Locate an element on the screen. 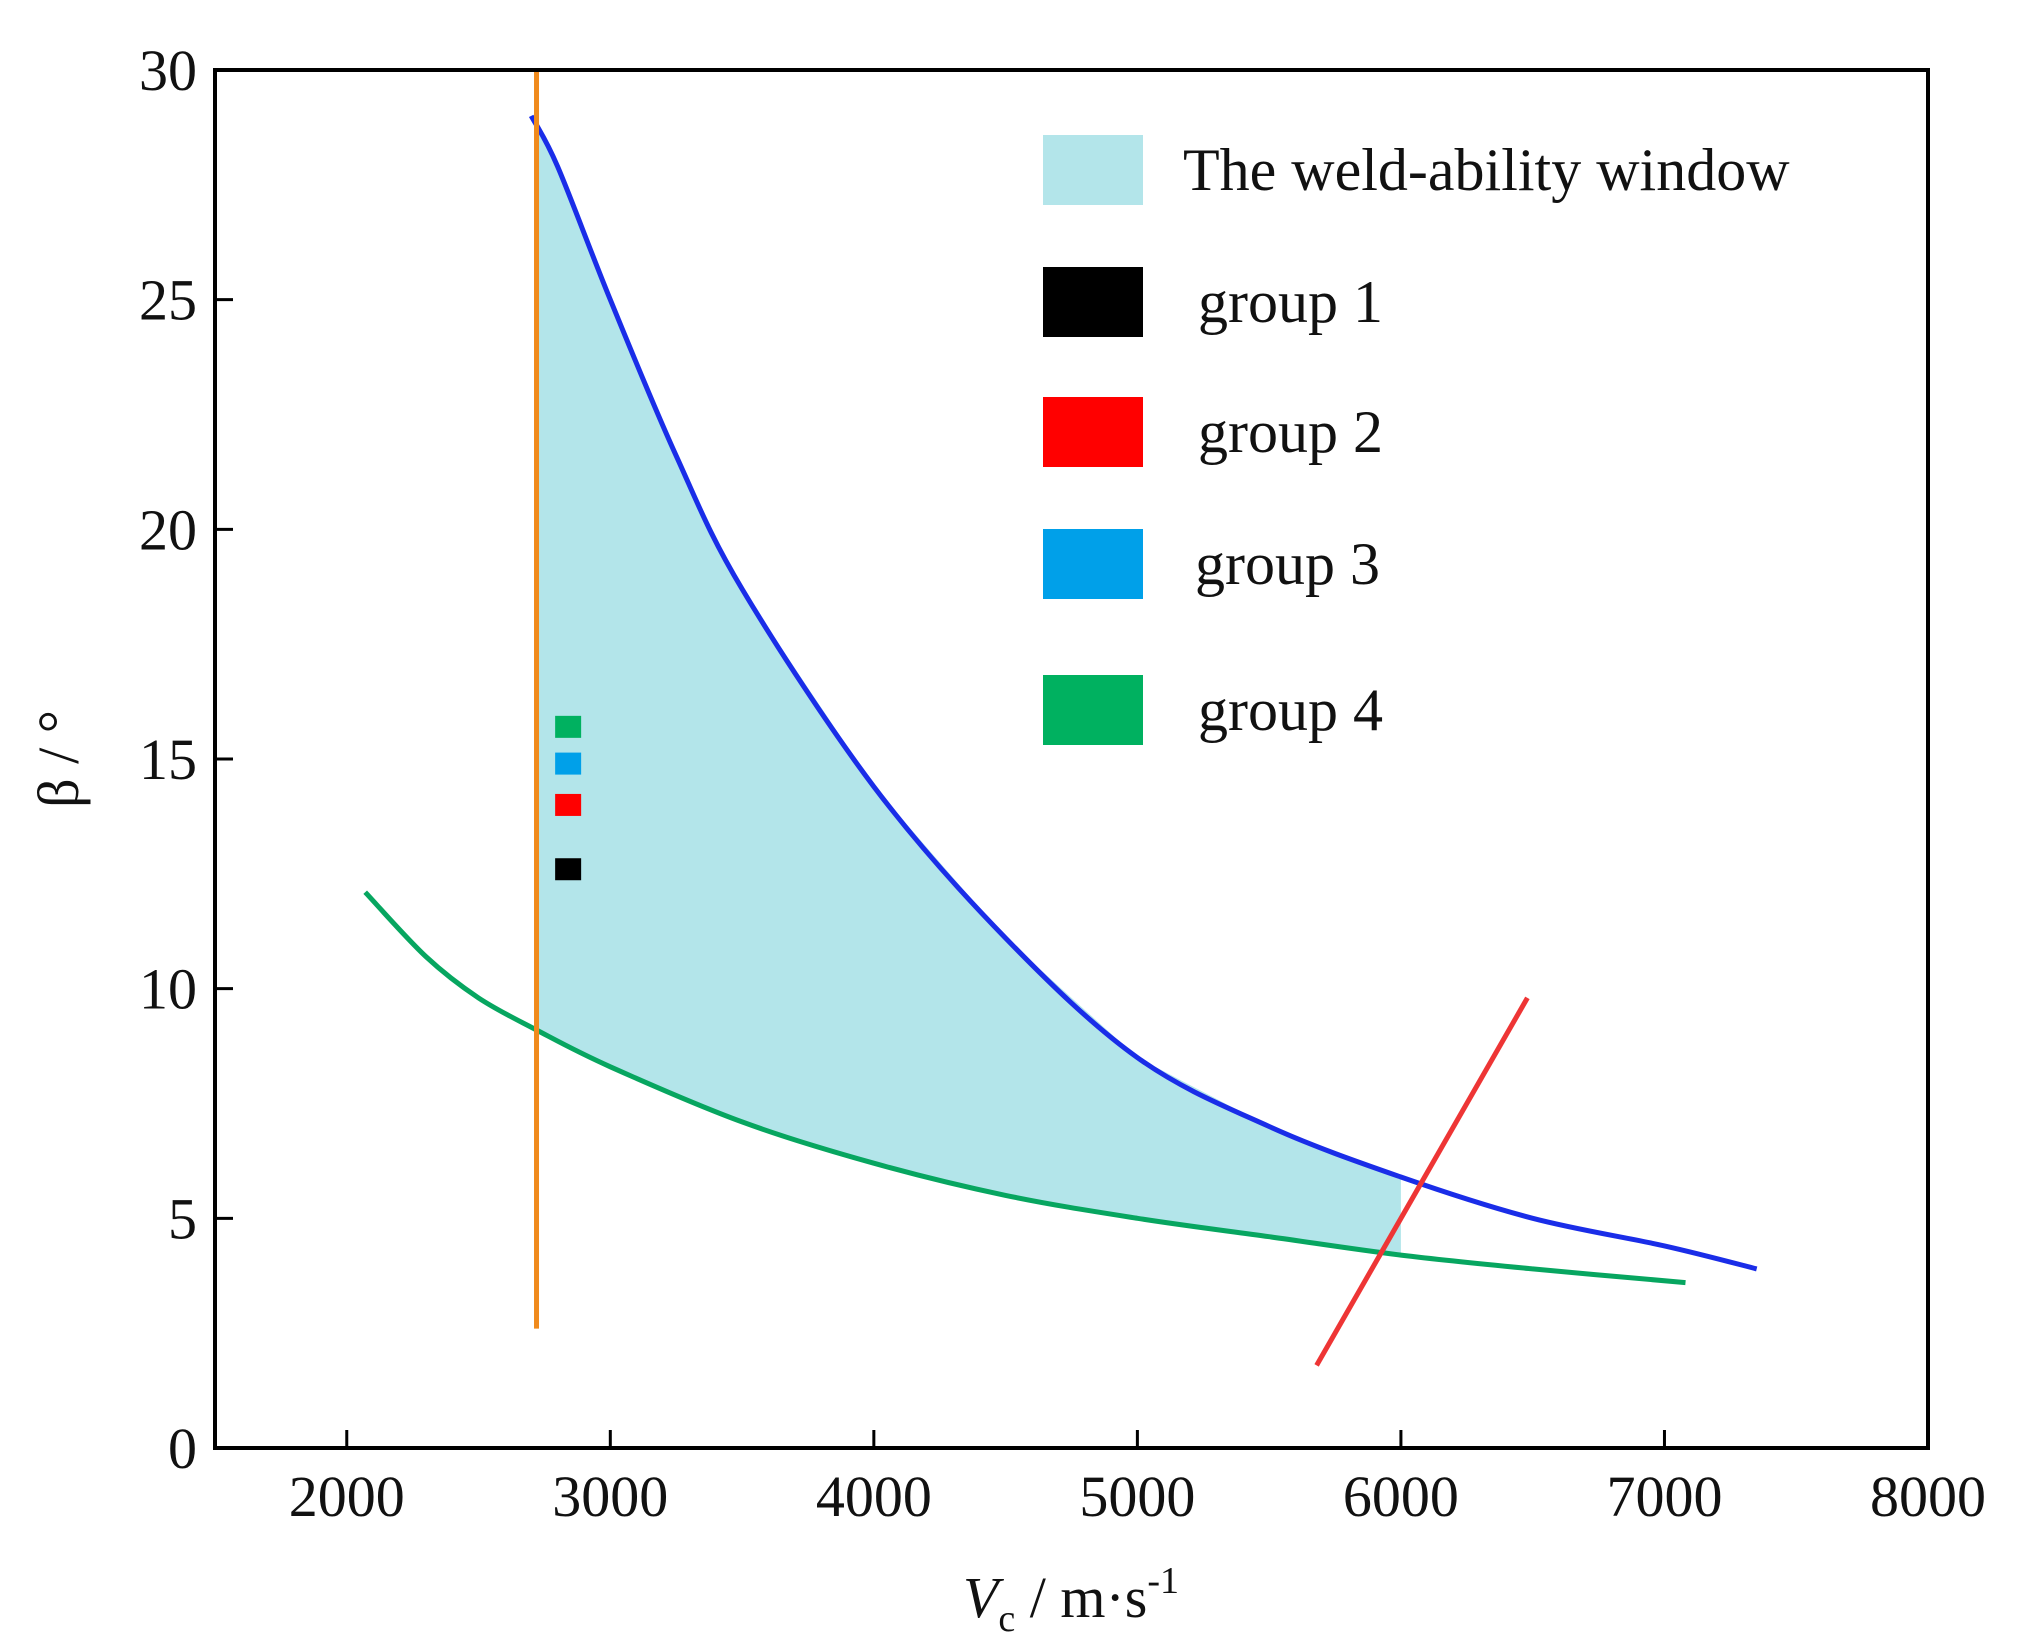 Image resolution: width=2018 pixels, height=1646 pixels. y-tick-label: 5 is located at coordinates (182, 1218).